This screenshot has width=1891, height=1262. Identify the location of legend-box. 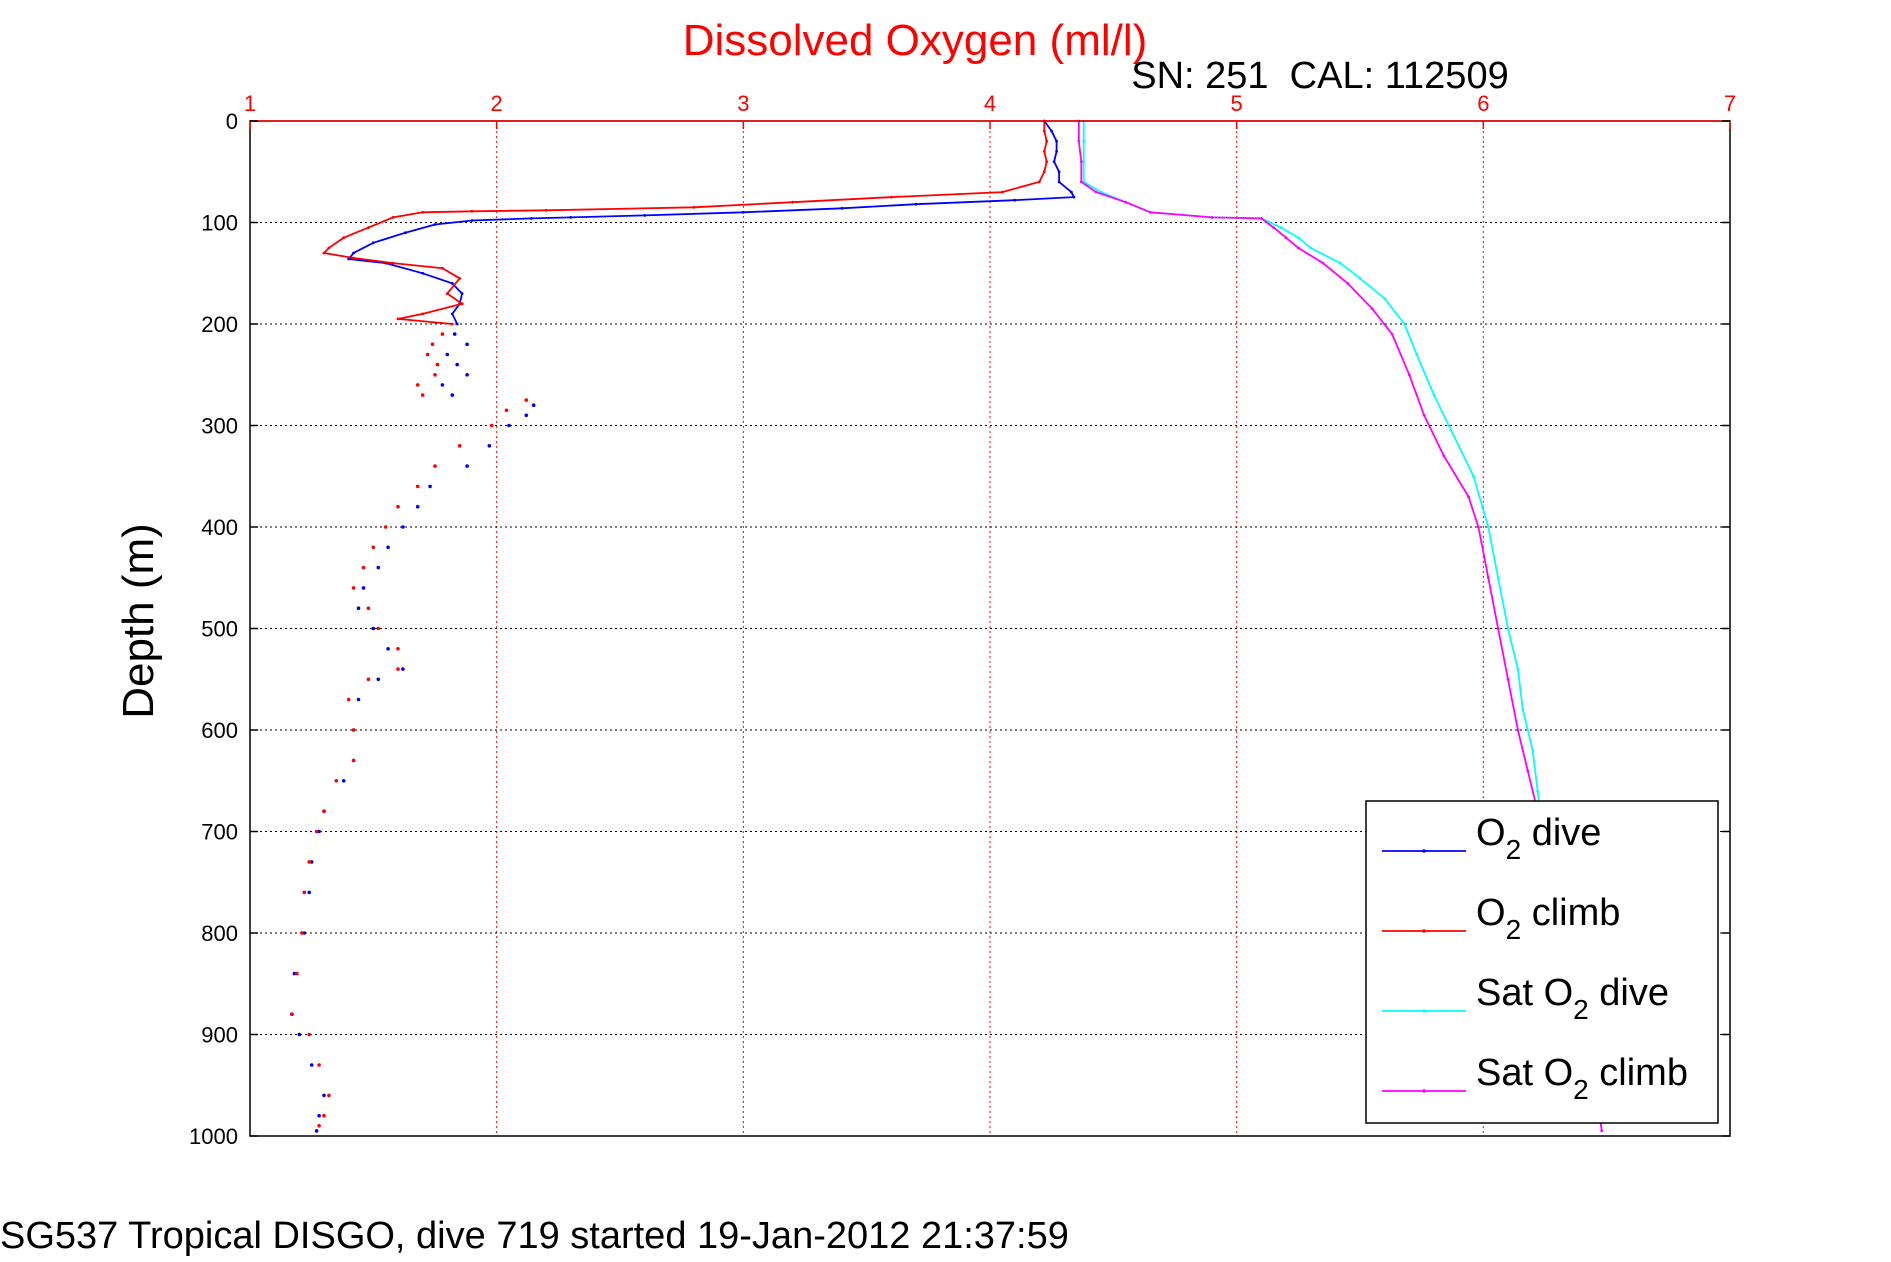
(1542, 962).